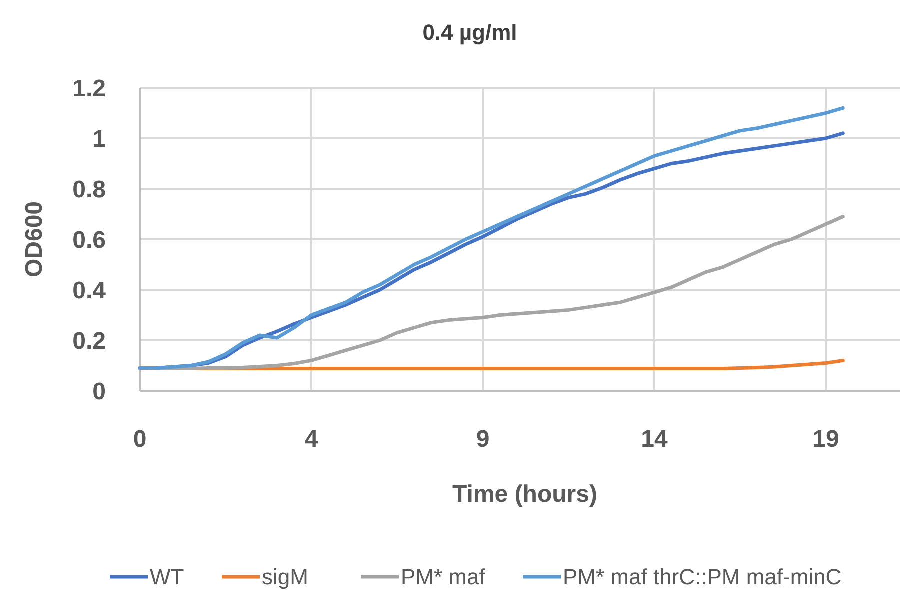  Describe the element at coordinates (285, 577) in the screenshot. I see `legend-label: sigM` at that location.